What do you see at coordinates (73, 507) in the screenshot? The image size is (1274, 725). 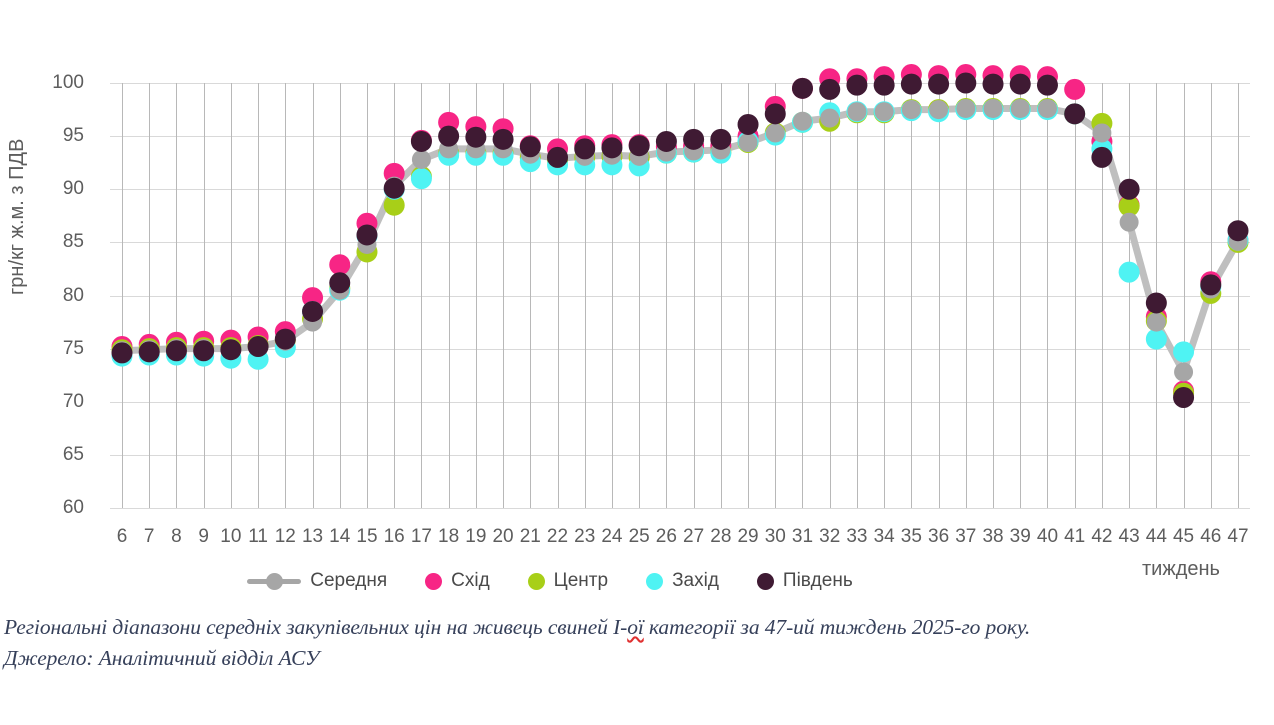 I see `y-tick-label: 60` at bounding box center [73, 507].